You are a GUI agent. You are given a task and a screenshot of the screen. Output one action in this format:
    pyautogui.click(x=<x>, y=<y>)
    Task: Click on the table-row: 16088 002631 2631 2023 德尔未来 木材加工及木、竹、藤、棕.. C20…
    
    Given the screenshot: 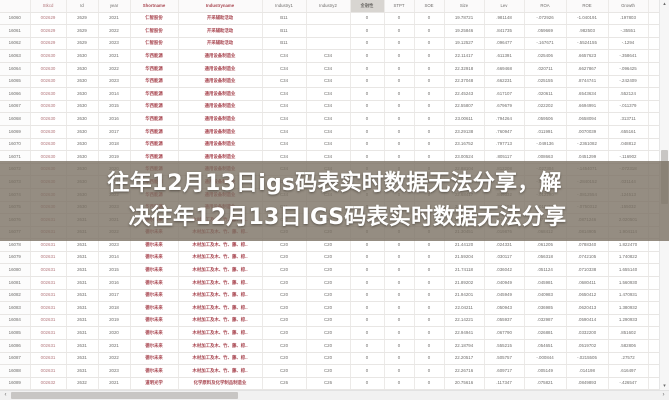 What is the action you would take?
    pyautogui.click(x=334, y=371)
    